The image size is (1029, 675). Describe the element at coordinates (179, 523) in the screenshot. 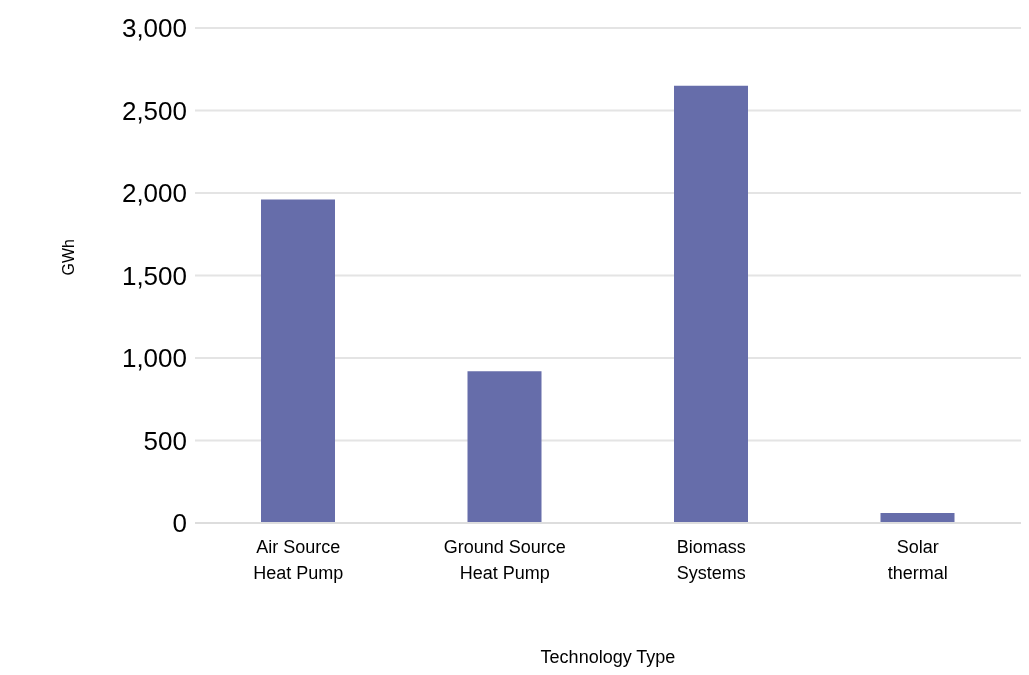

I see `y-tick-label: 0` at that location.